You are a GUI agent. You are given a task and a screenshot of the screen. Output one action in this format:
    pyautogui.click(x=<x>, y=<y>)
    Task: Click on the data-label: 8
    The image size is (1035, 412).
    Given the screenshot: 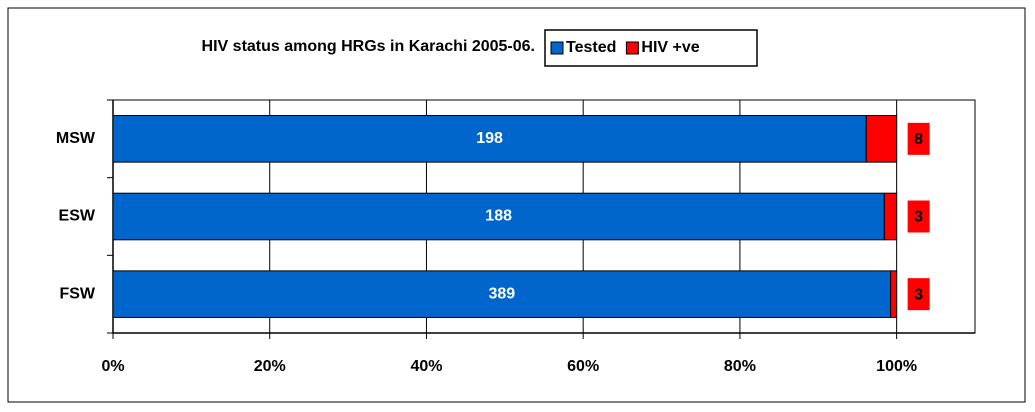 What is the action you would take?
    pyautogui.click(x=918, y=139)
    